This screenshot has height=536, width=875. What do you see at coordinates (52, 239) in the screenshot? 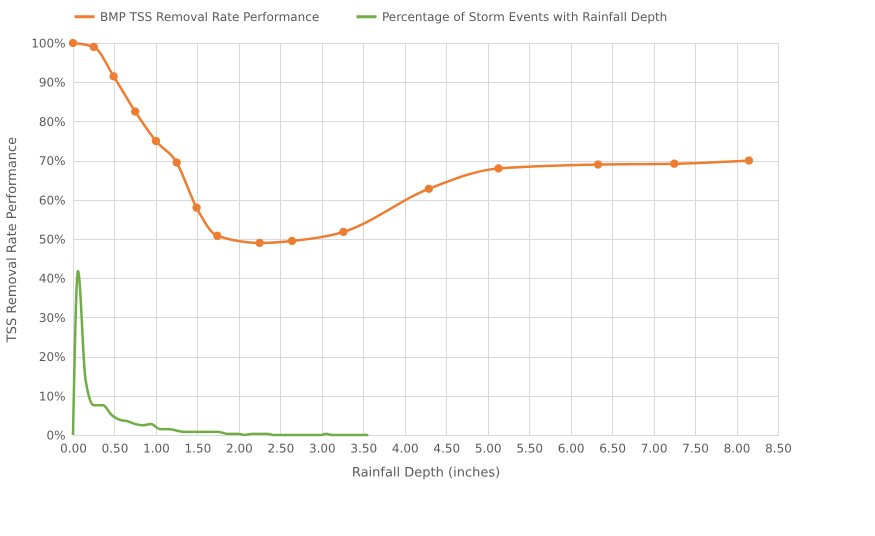
I see `y-tick-label: 50%` at bounding box center [52, 239].